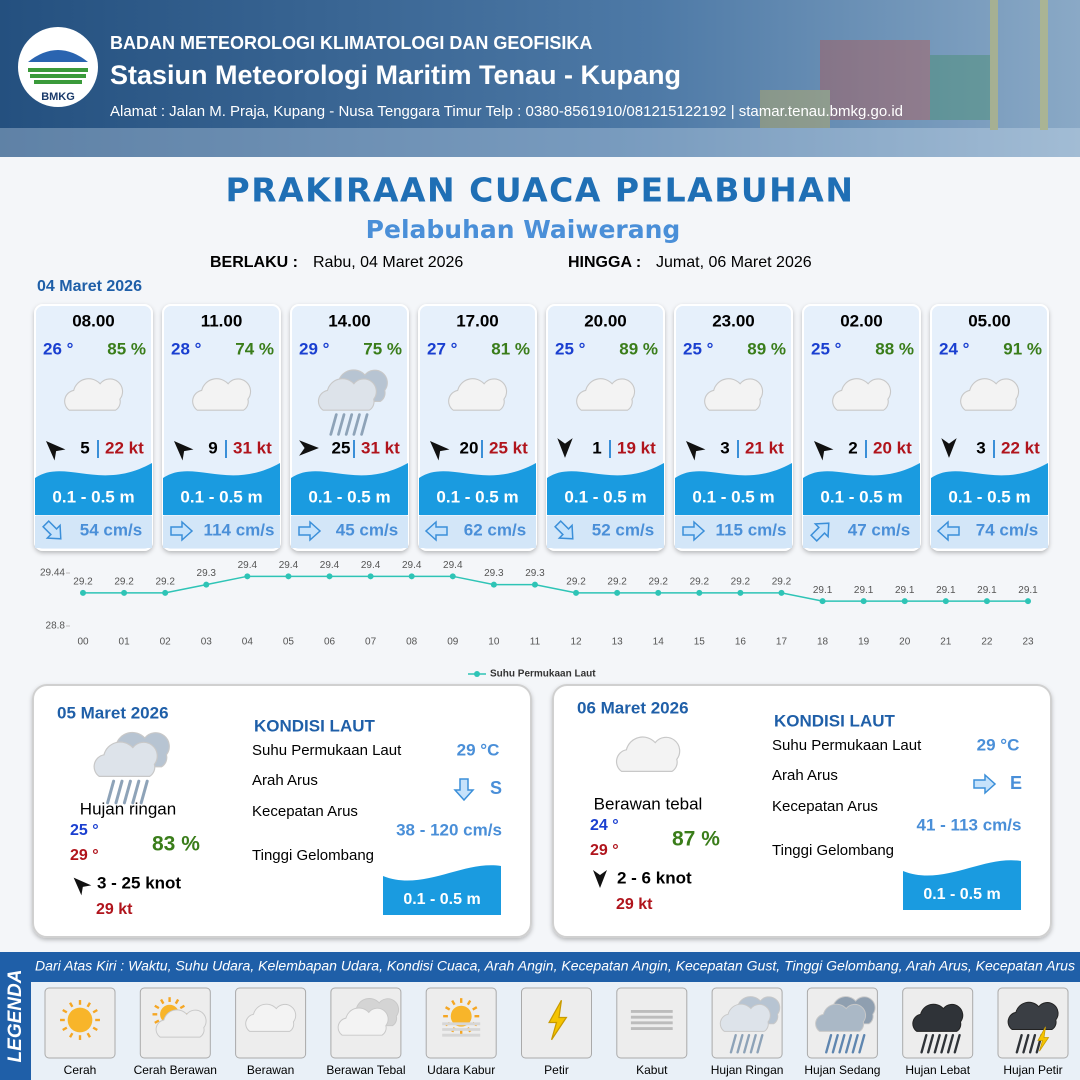  I want to click on sst-line, so click(555, 588).